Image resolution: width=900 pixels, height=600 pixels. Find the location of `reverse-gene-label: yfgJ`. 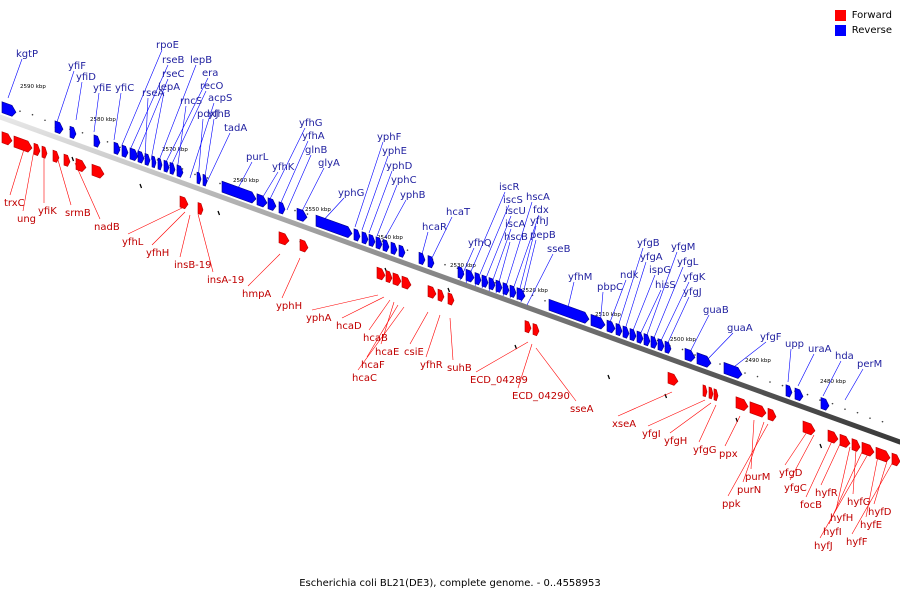

reverse-gene-label: yfgJ is located at coordinates (692, 292).